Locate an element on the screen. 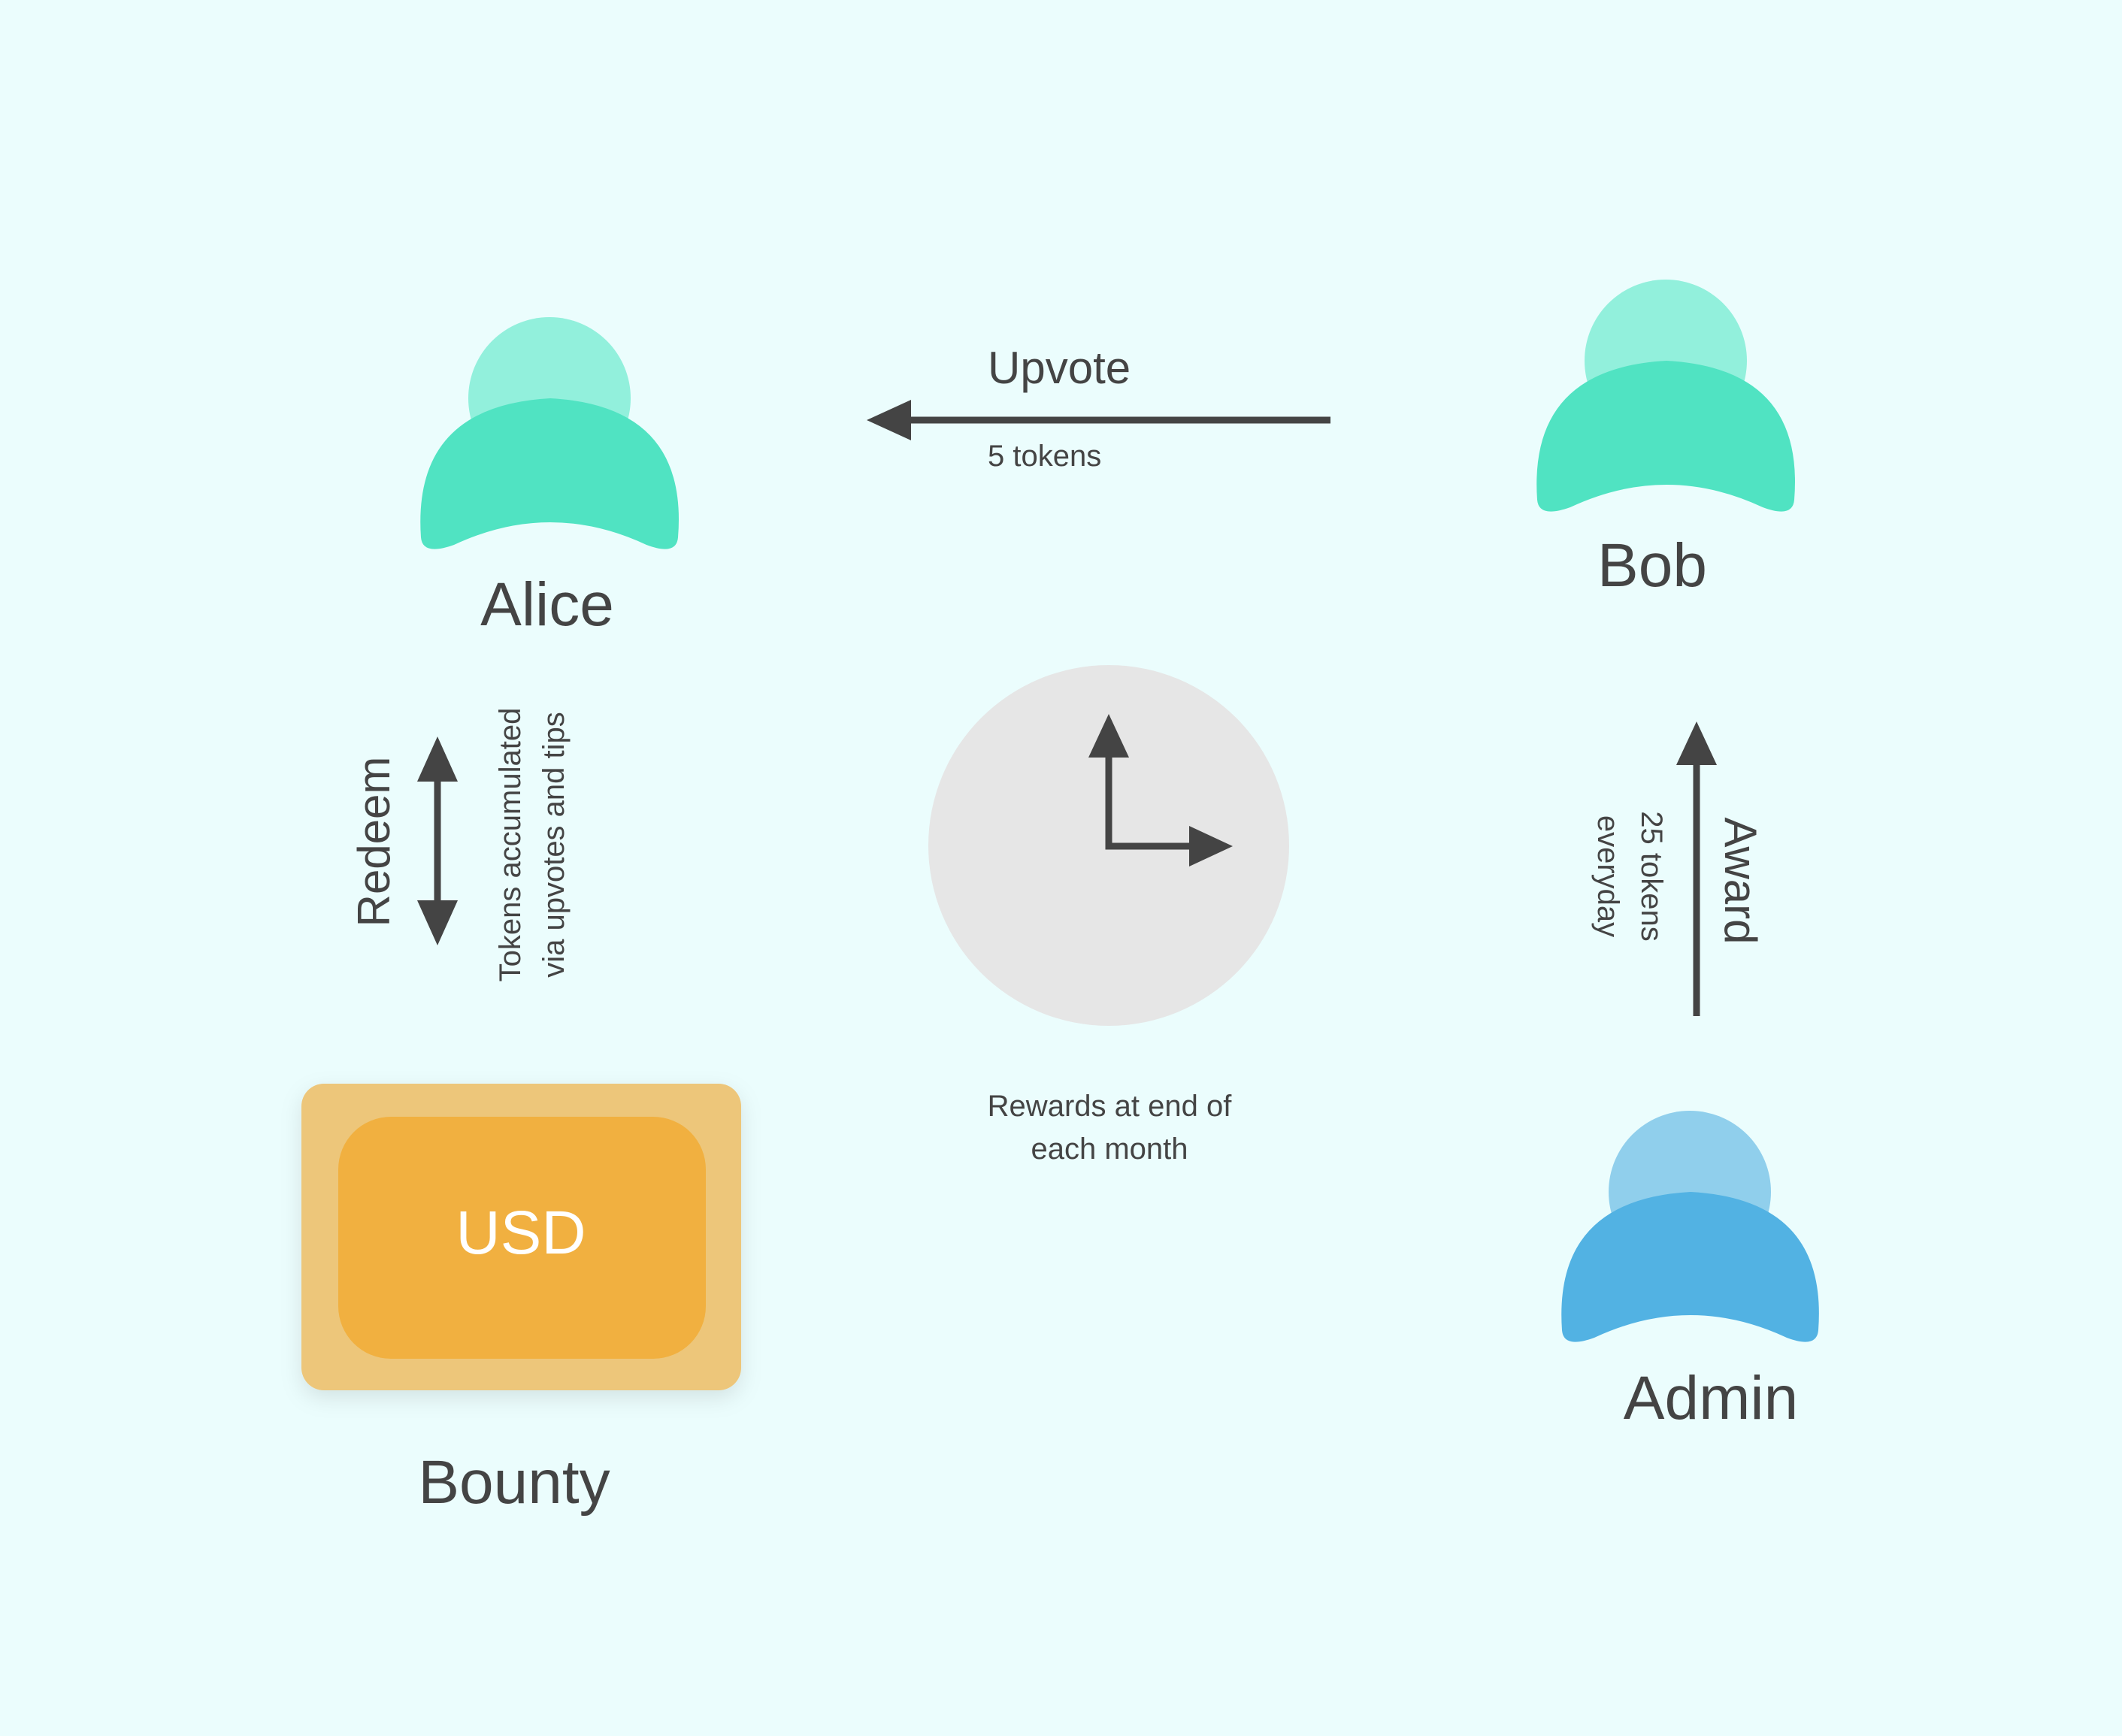 The height and width of the screenshot is (1736, 2122). clock-hands is located at coordinates (1151, 801).